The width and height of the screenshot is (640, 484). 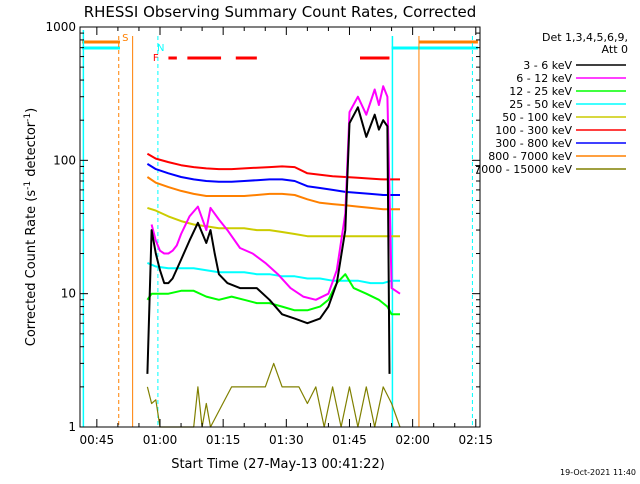 I want to click on x-tick-label: 01:45, so click(x=349, y=440).